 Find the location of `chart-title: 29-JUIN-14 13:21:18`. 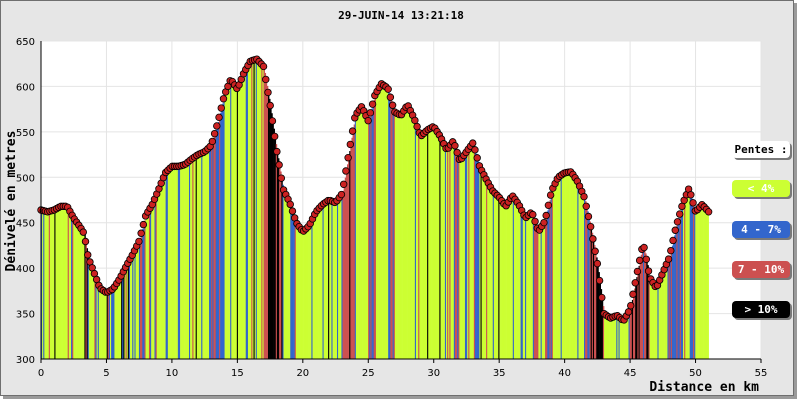

chart-title: 29-JUIN-14 13:21:18 is located at coordinates (401, 15).